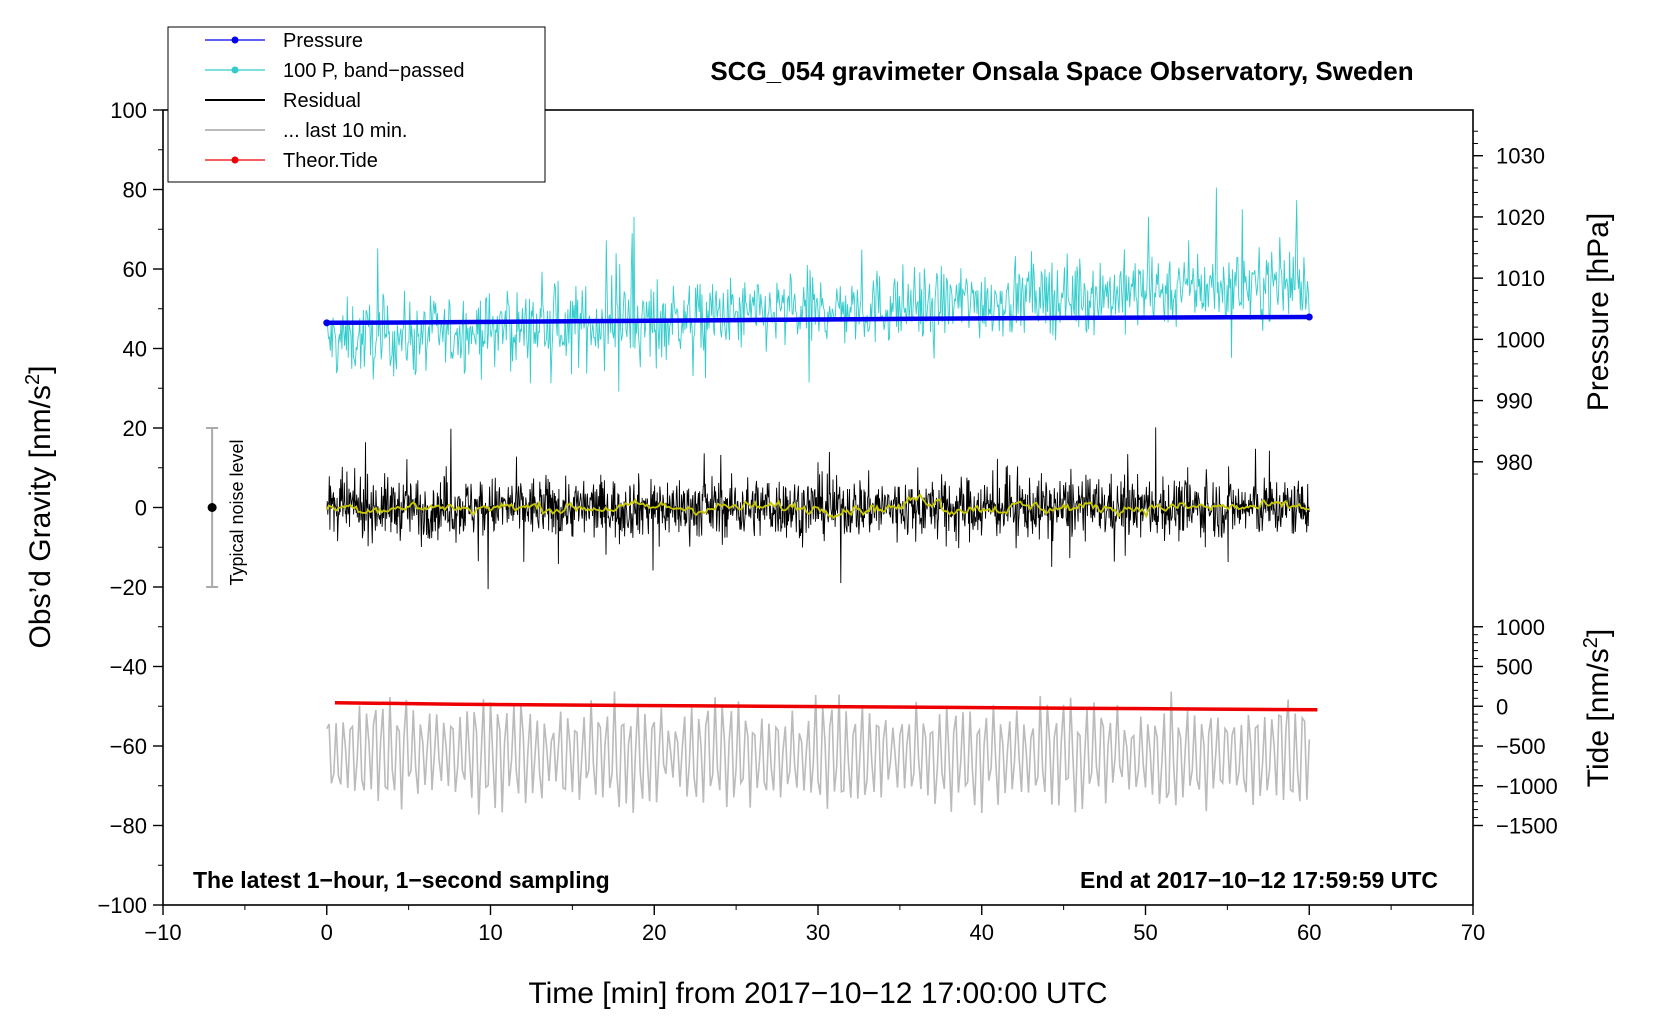 The image size is (1660, 1020). I want to click on legend-entry-tide: Theor.Tide, so click(291, 161).